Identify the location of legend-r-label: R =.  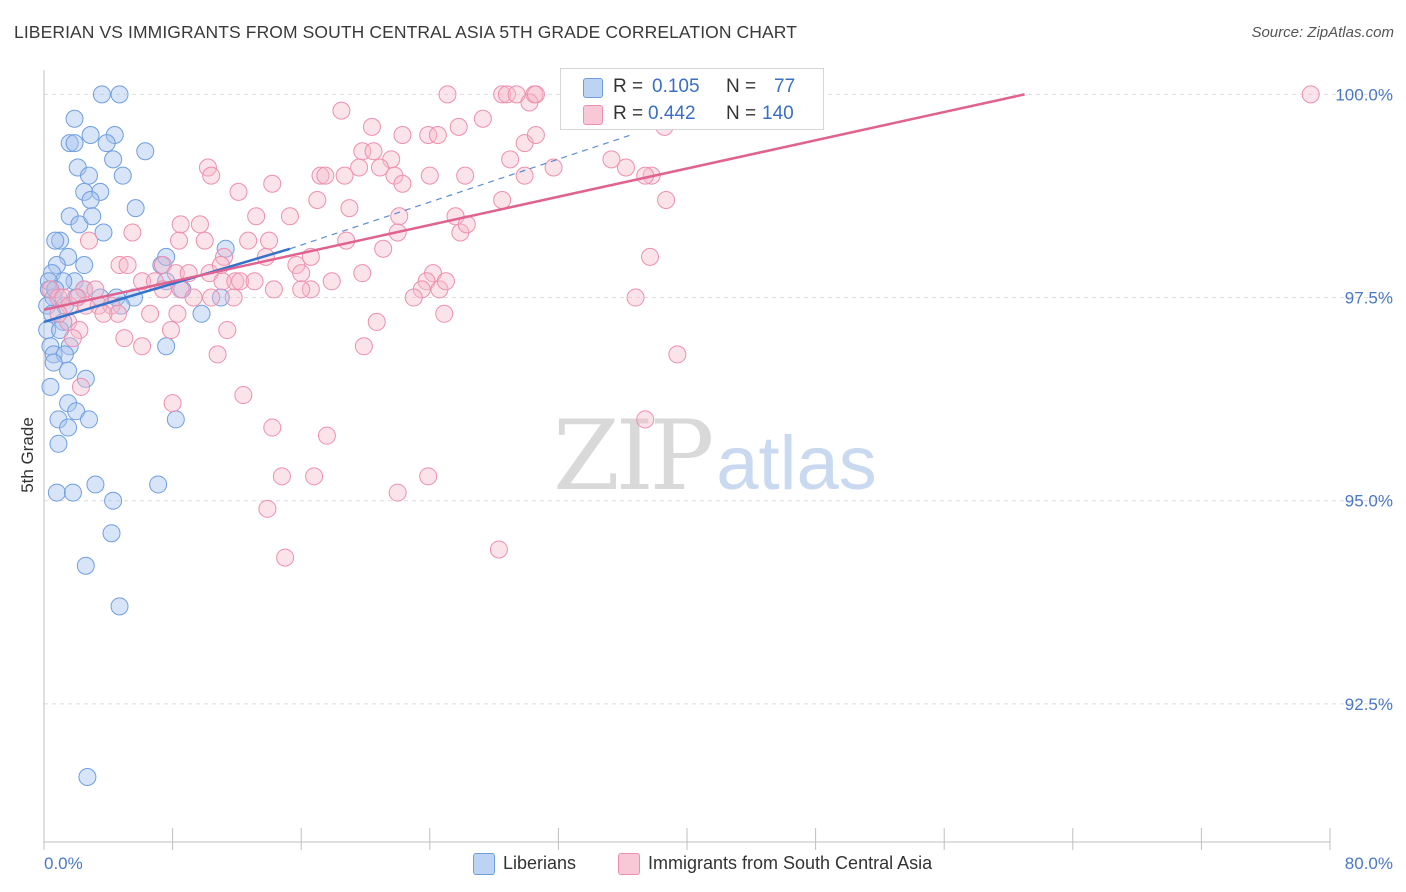
(628, 113).